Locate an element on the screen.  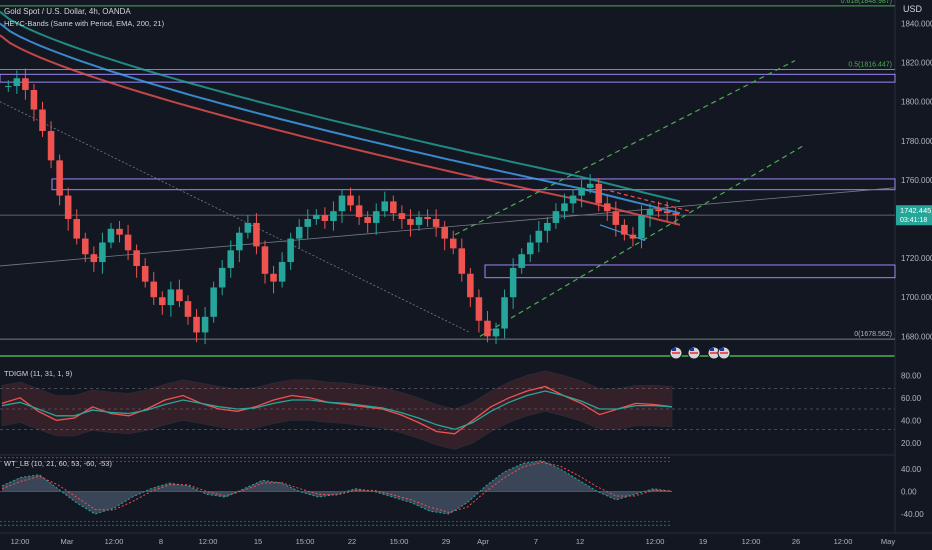
time-tick-label: 15 is located at coordinates (258, 541).